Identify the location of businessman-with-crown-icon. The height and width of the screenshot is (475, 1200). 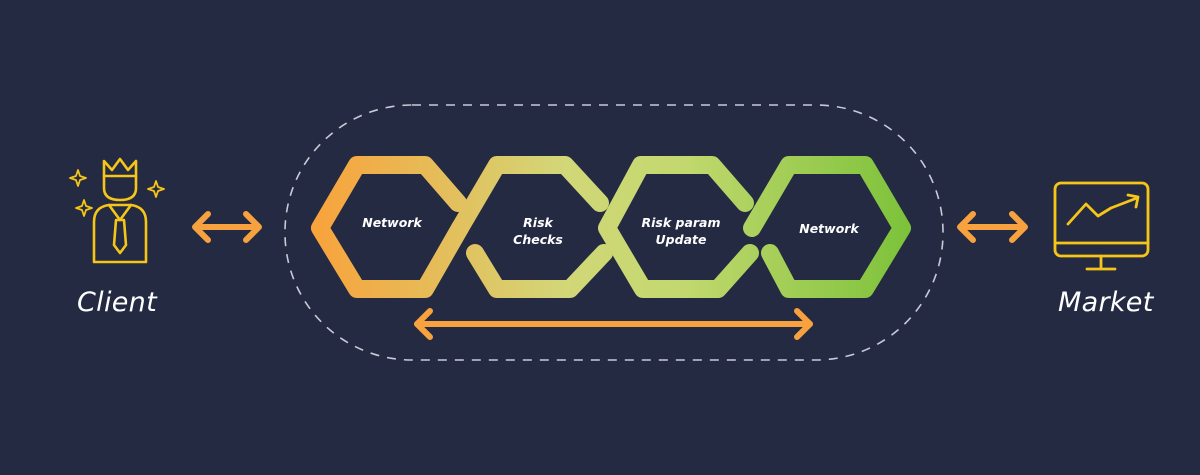
(117, 210).